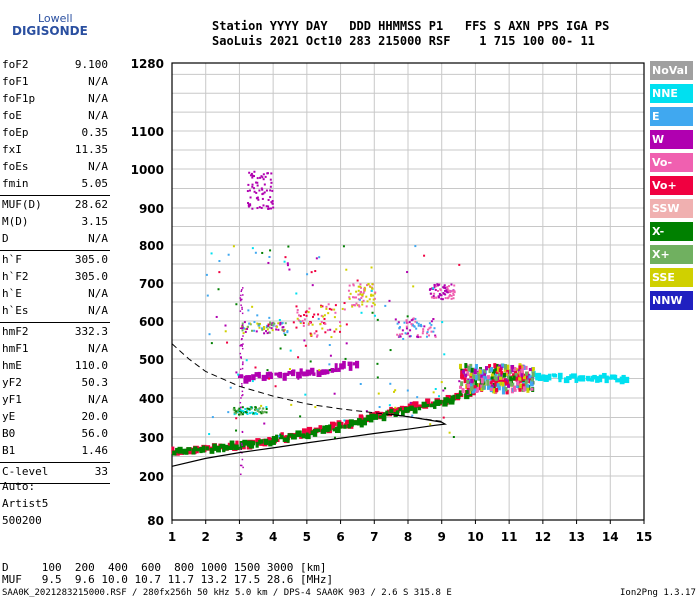  What do you see at coordinates (25, 471) in the screenshot?
I see `param-name: C-level` at bounding box center [25, 471].